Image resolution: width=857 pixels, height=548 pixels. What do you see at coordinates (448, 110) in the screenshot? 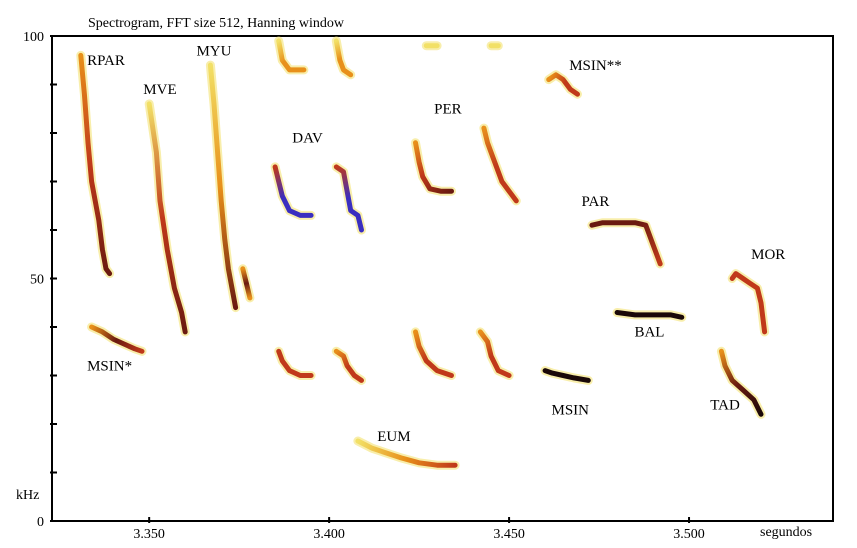
I see `call-label: PER` at bounding box center [448, 110].